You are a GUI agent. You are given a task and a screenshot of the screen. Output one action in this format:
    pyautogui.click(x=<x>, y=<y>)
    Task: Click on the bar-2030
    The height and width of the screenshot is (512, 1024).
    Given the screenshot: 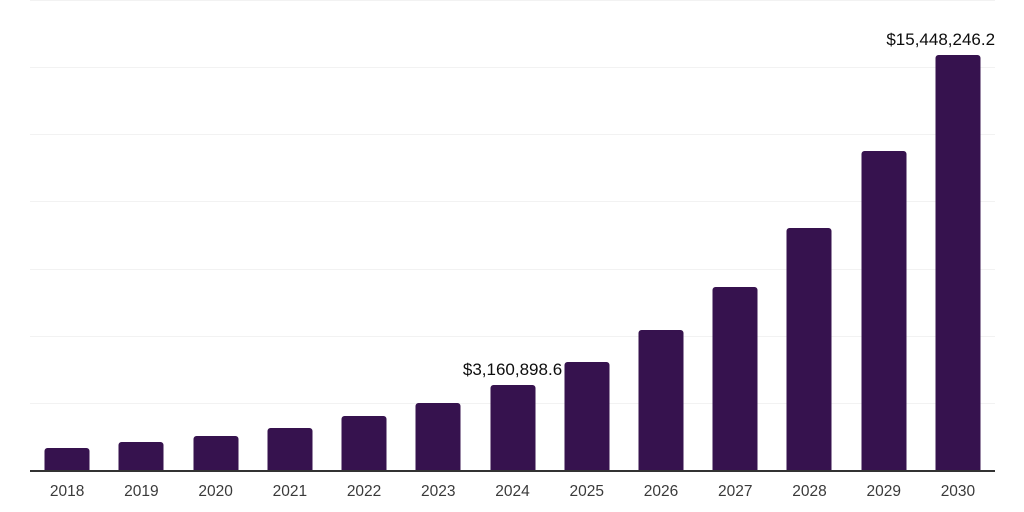 What is the action you would take?
    pyautogui.click(x=958, y=262)
    